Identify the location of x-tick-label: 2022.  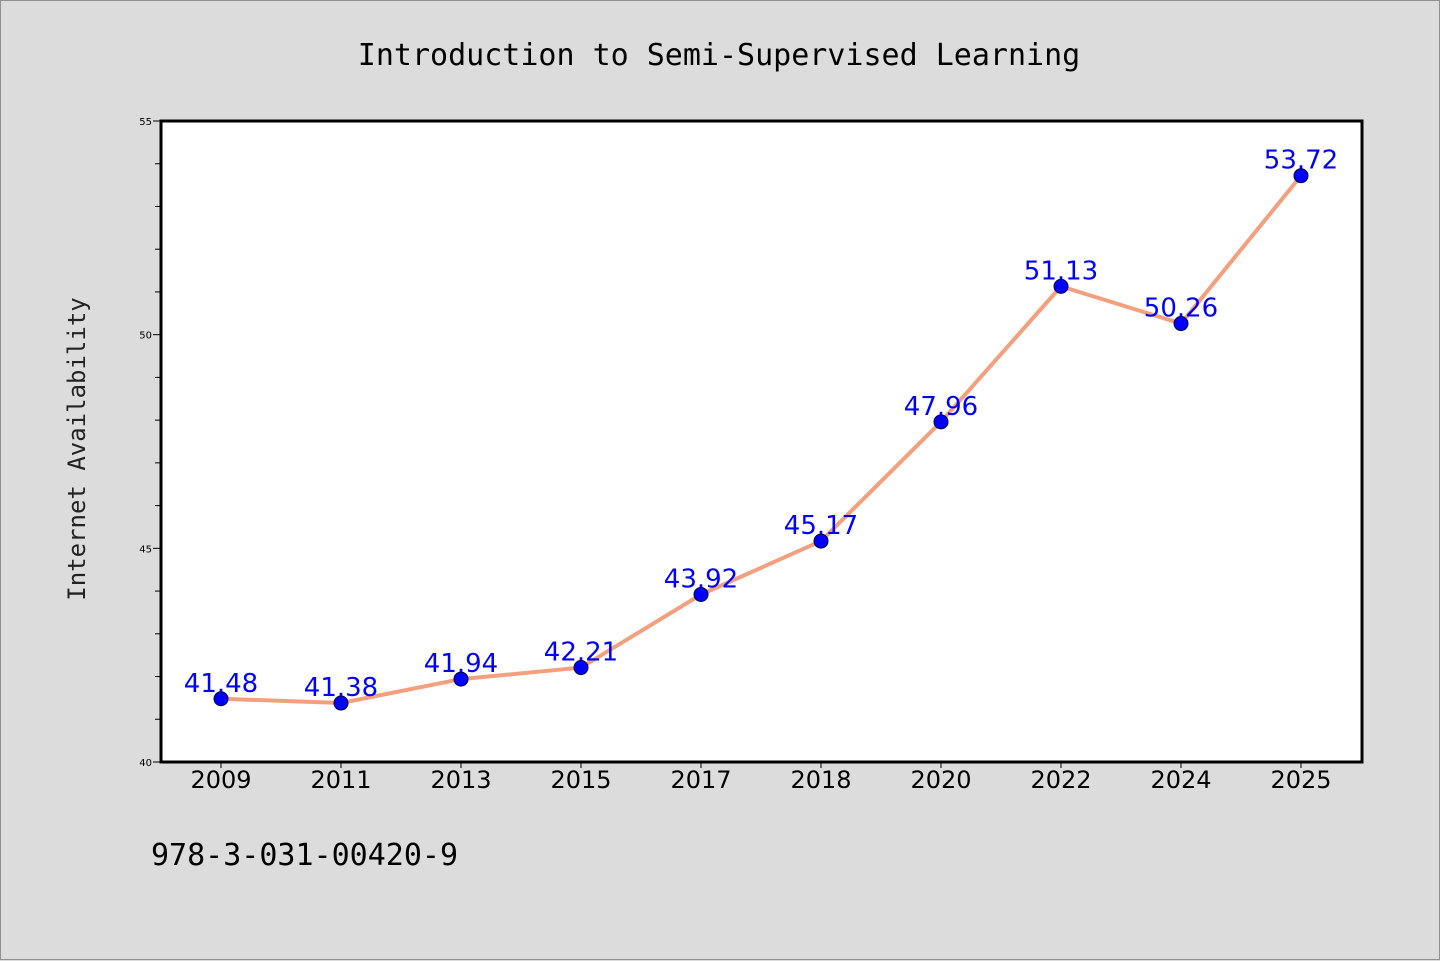
(1060, 780).